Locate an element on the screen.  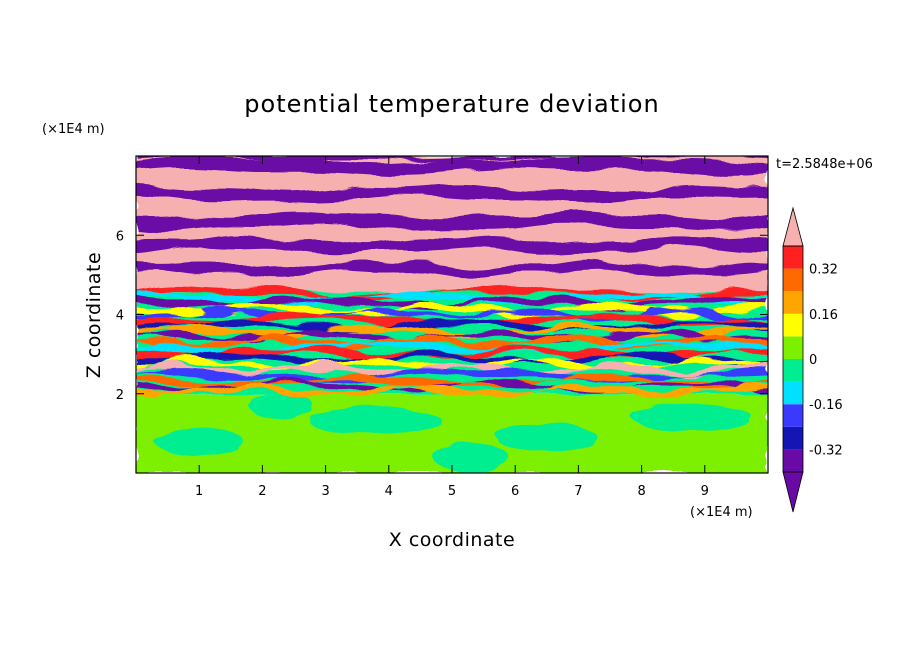
y-tick-label: 2 is located at coordinates (120, 395).